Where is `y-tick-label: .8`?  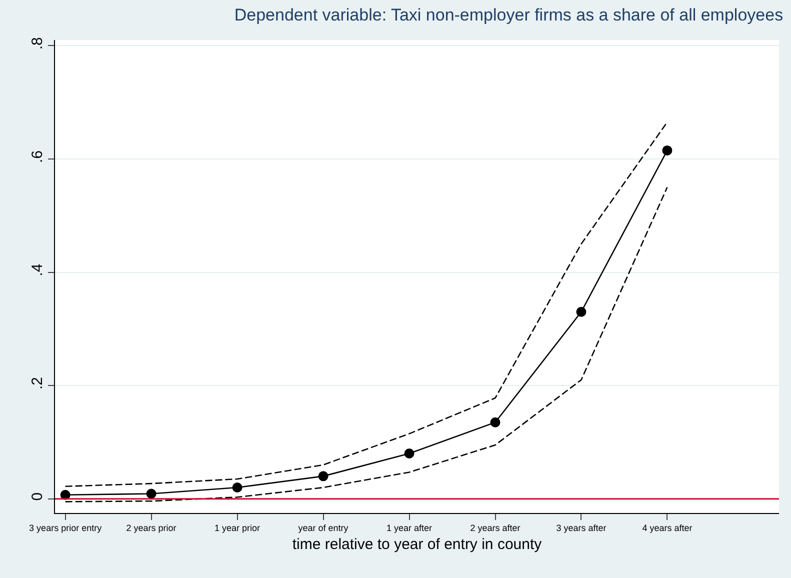
y-tick-label: .8 is located at coordinates (37, 43).